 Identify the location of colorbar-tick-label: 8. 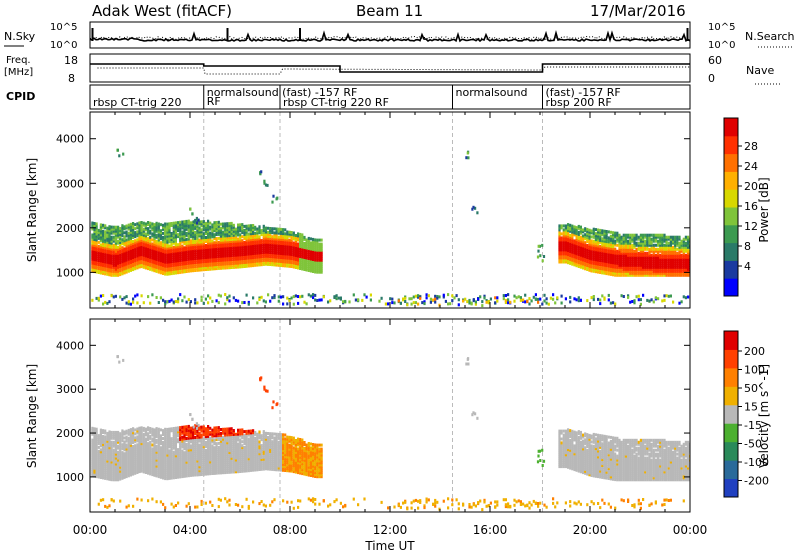
(747, 246).